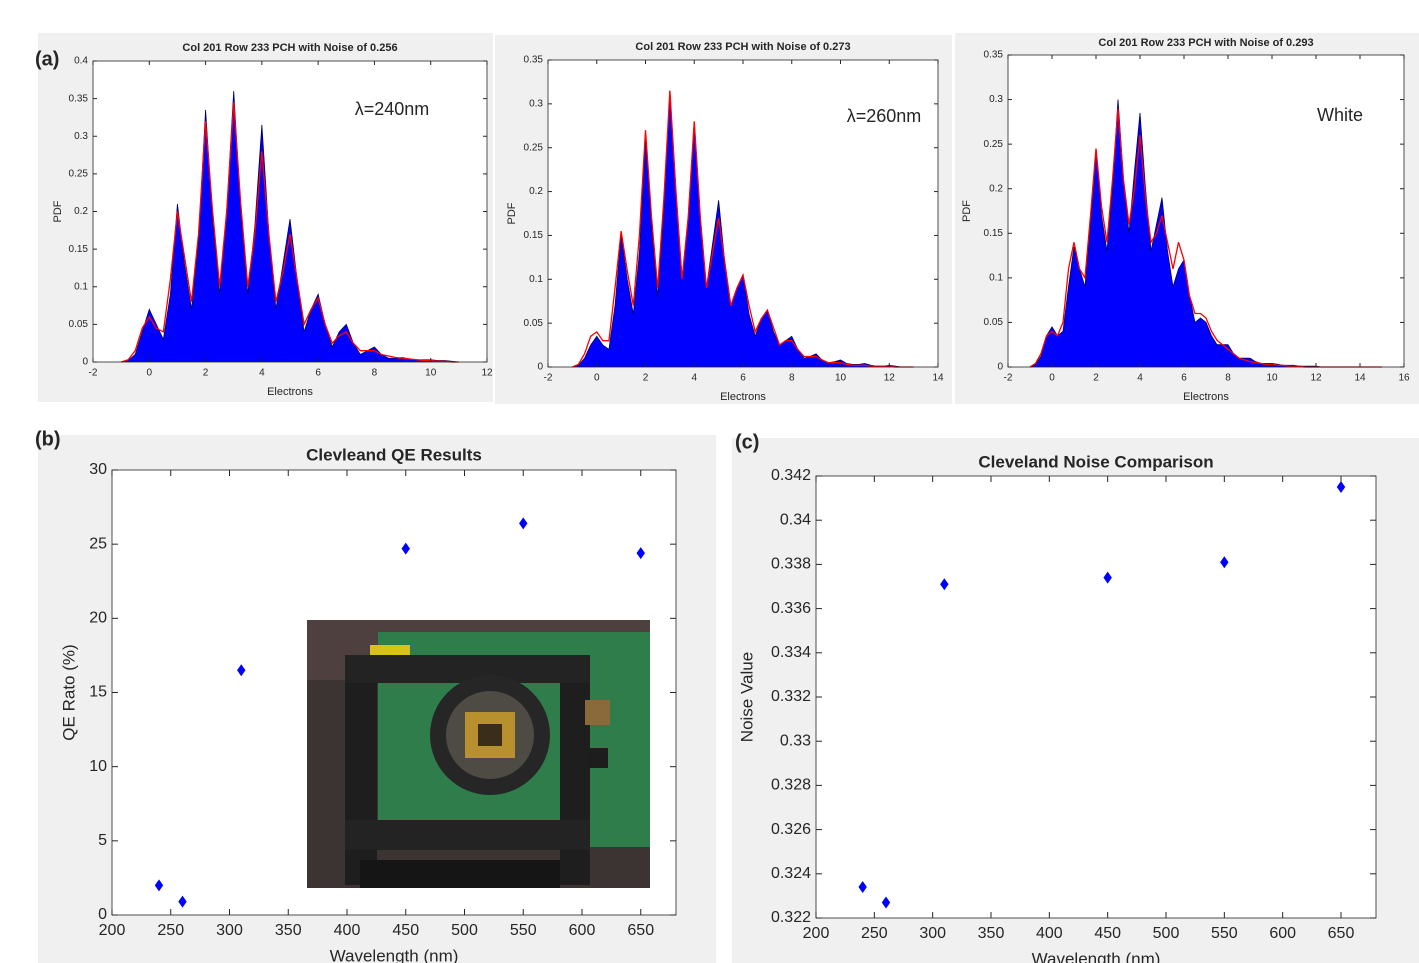 Image resolution: width=1419 pixels, height=963 pixels. Describe the element at coordinates (791, 475) in the screenshot. I see `y-tick-label: 0.342` at that location.